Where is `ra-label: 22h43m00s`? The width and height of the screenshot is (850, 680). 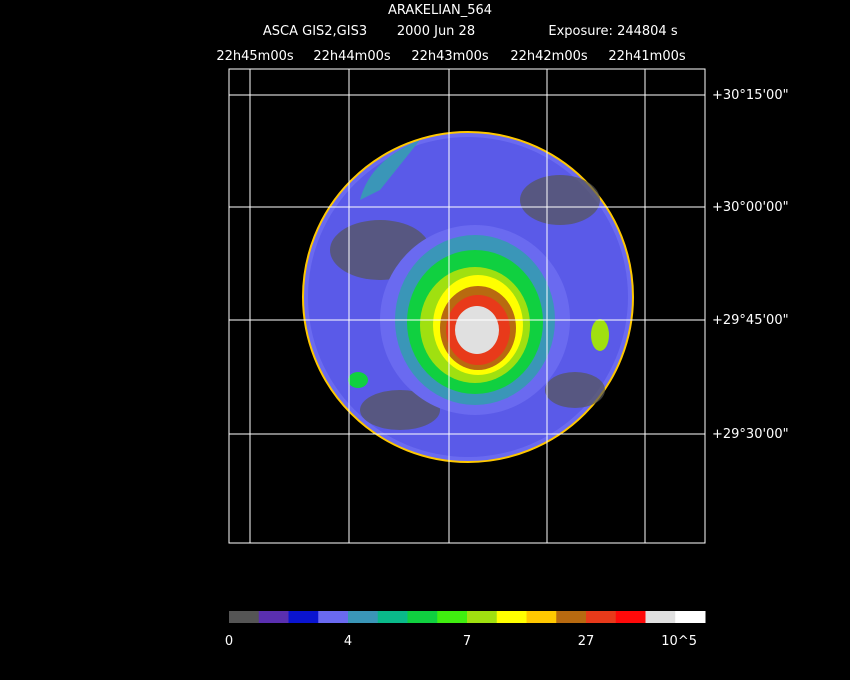 ra-label: 22h43m00s is located at coordinates (450, 56).